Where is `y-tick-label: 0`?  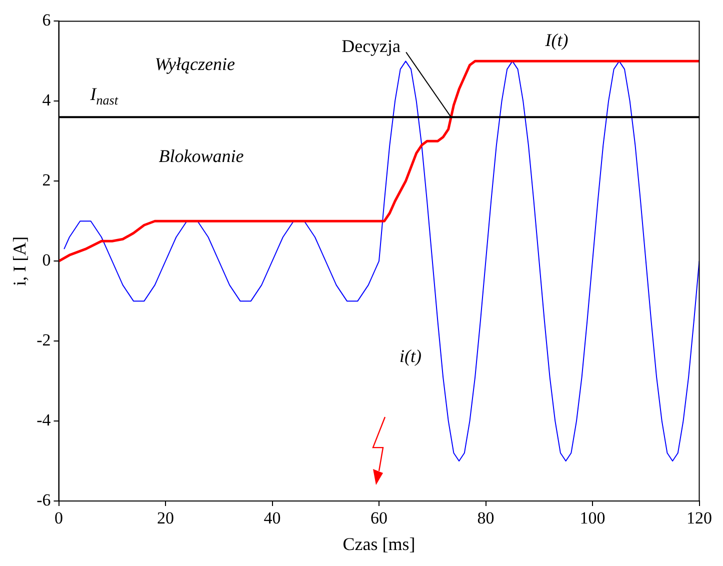 y-tick-label: 0 is located at coordinates (46, 260).